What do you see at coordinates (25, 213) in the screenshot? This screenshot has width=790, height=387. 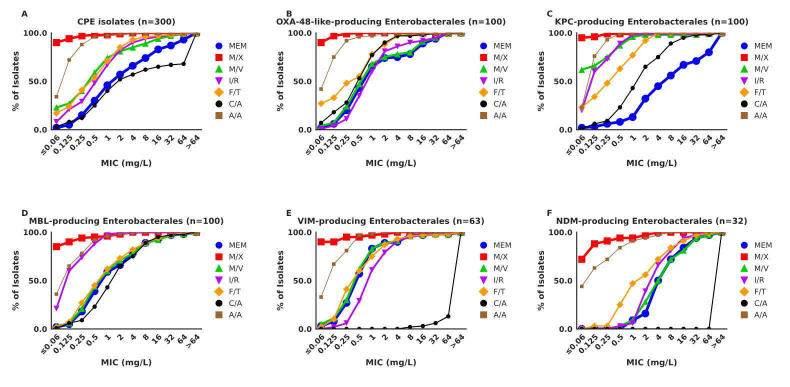 I see `text: D` at bounding box center [25, 213].